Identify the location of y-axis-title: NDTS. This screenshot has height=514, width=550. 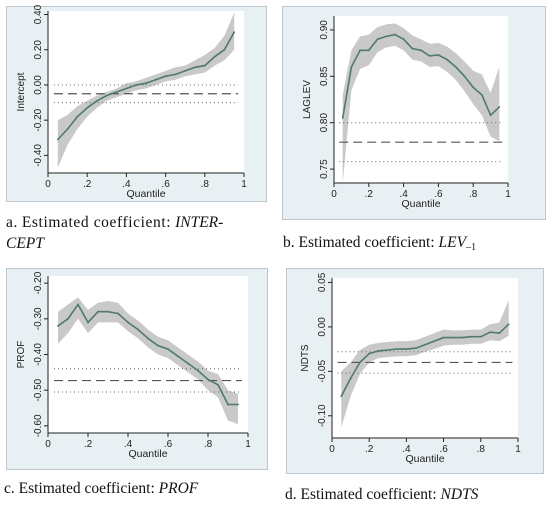
(305, 358).